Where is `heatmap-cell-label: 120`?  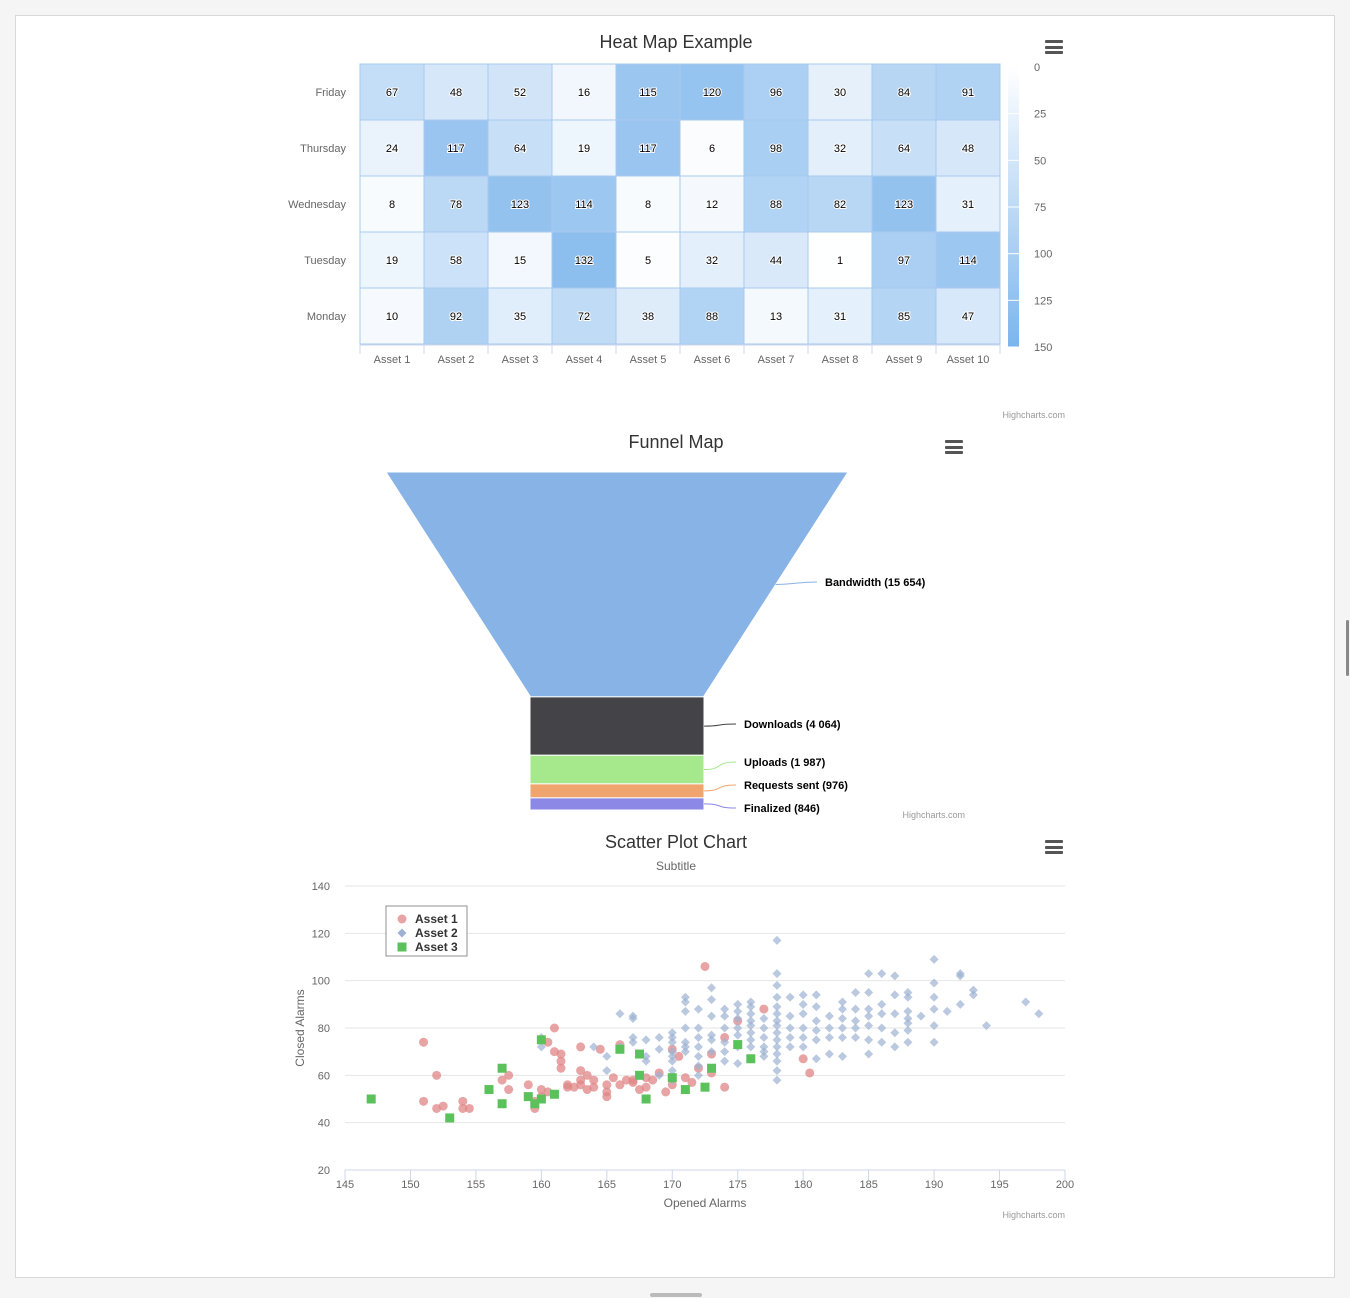 heatmap-cell-label: 120 is located at coordinates (712, 93).